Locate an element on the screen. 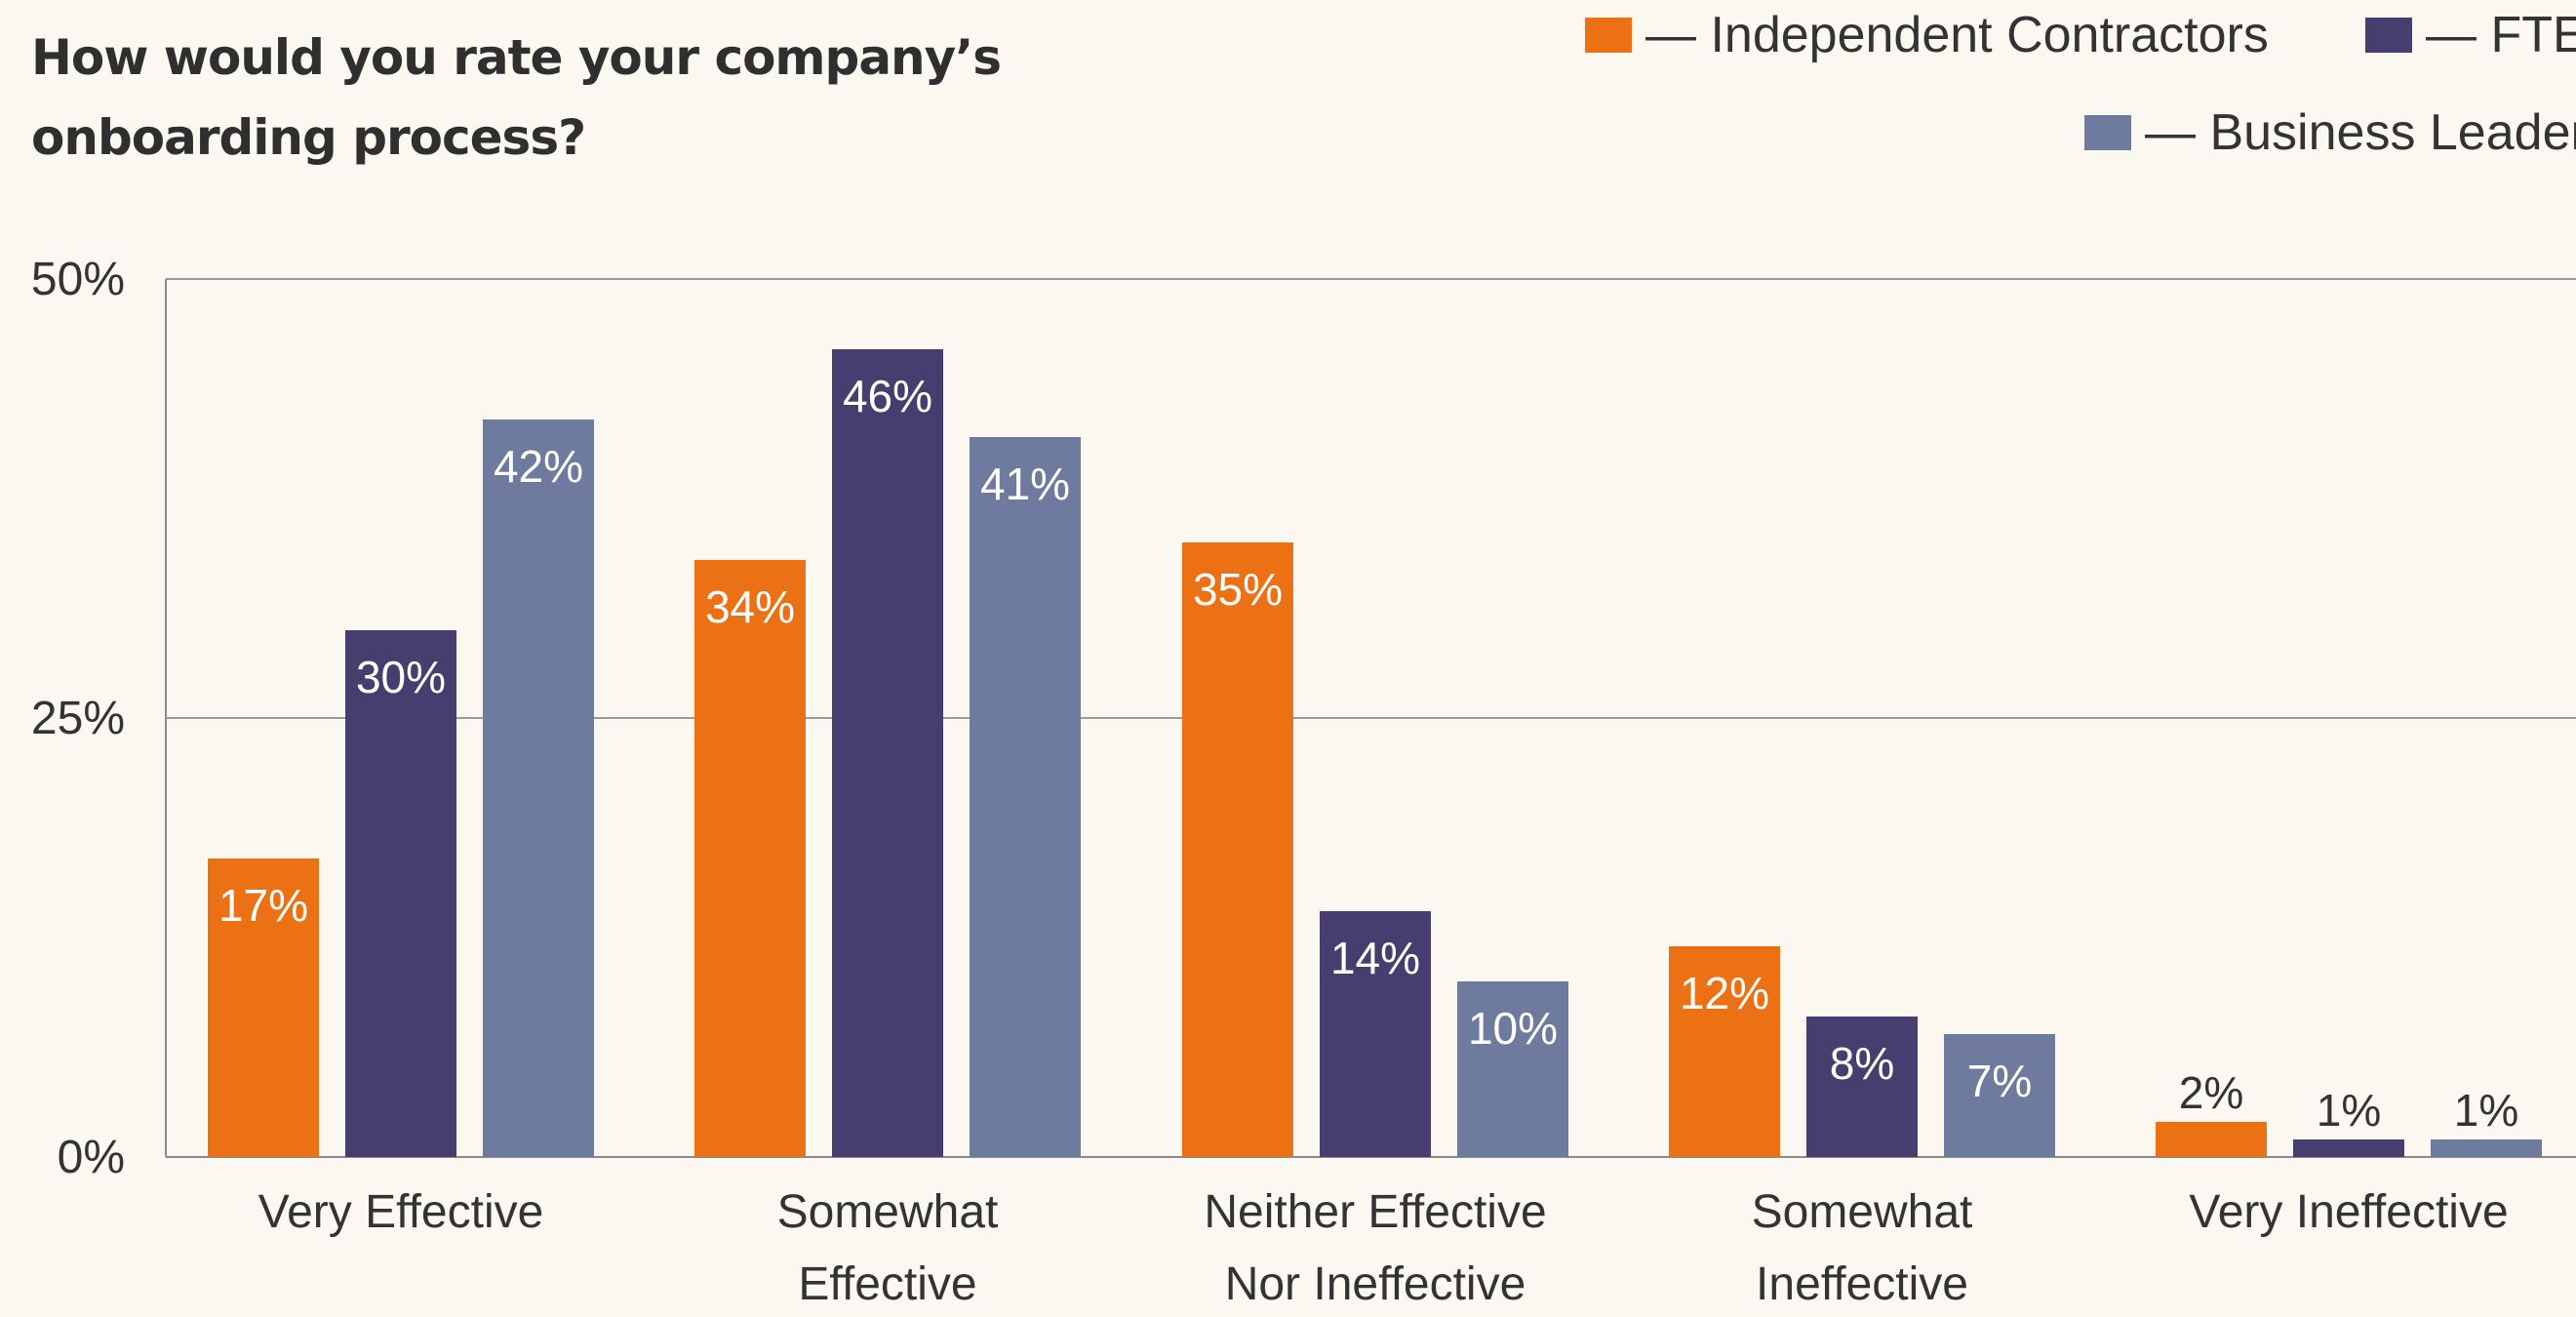 This screenshot has width=2576, height=1317. legend-item-business-leaders: — Business Leaders is located at coordinates (2330, 132).